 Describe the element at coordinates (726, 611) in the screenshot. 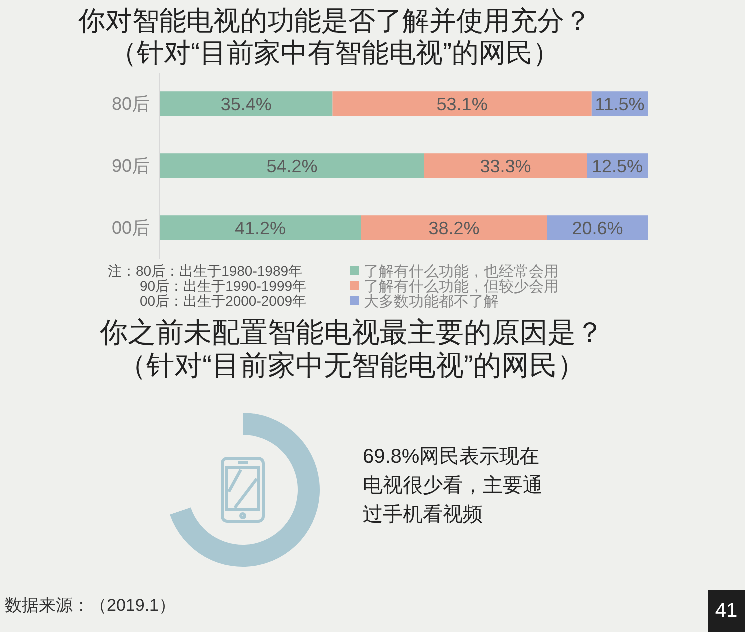

I see `text: 41` at that location.